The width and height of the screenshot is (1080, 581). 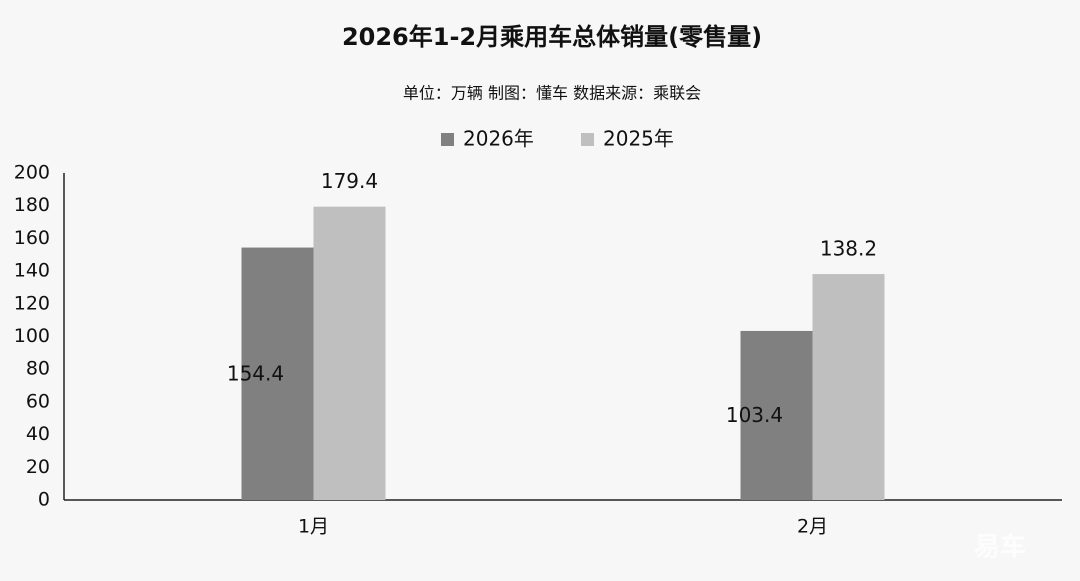 What do you see at coordinates (552, 37) in the screenshot?
I see `chart-title: 2026年1-2月乘用车总体销量(零售量)` at bounding box center [552, 37].